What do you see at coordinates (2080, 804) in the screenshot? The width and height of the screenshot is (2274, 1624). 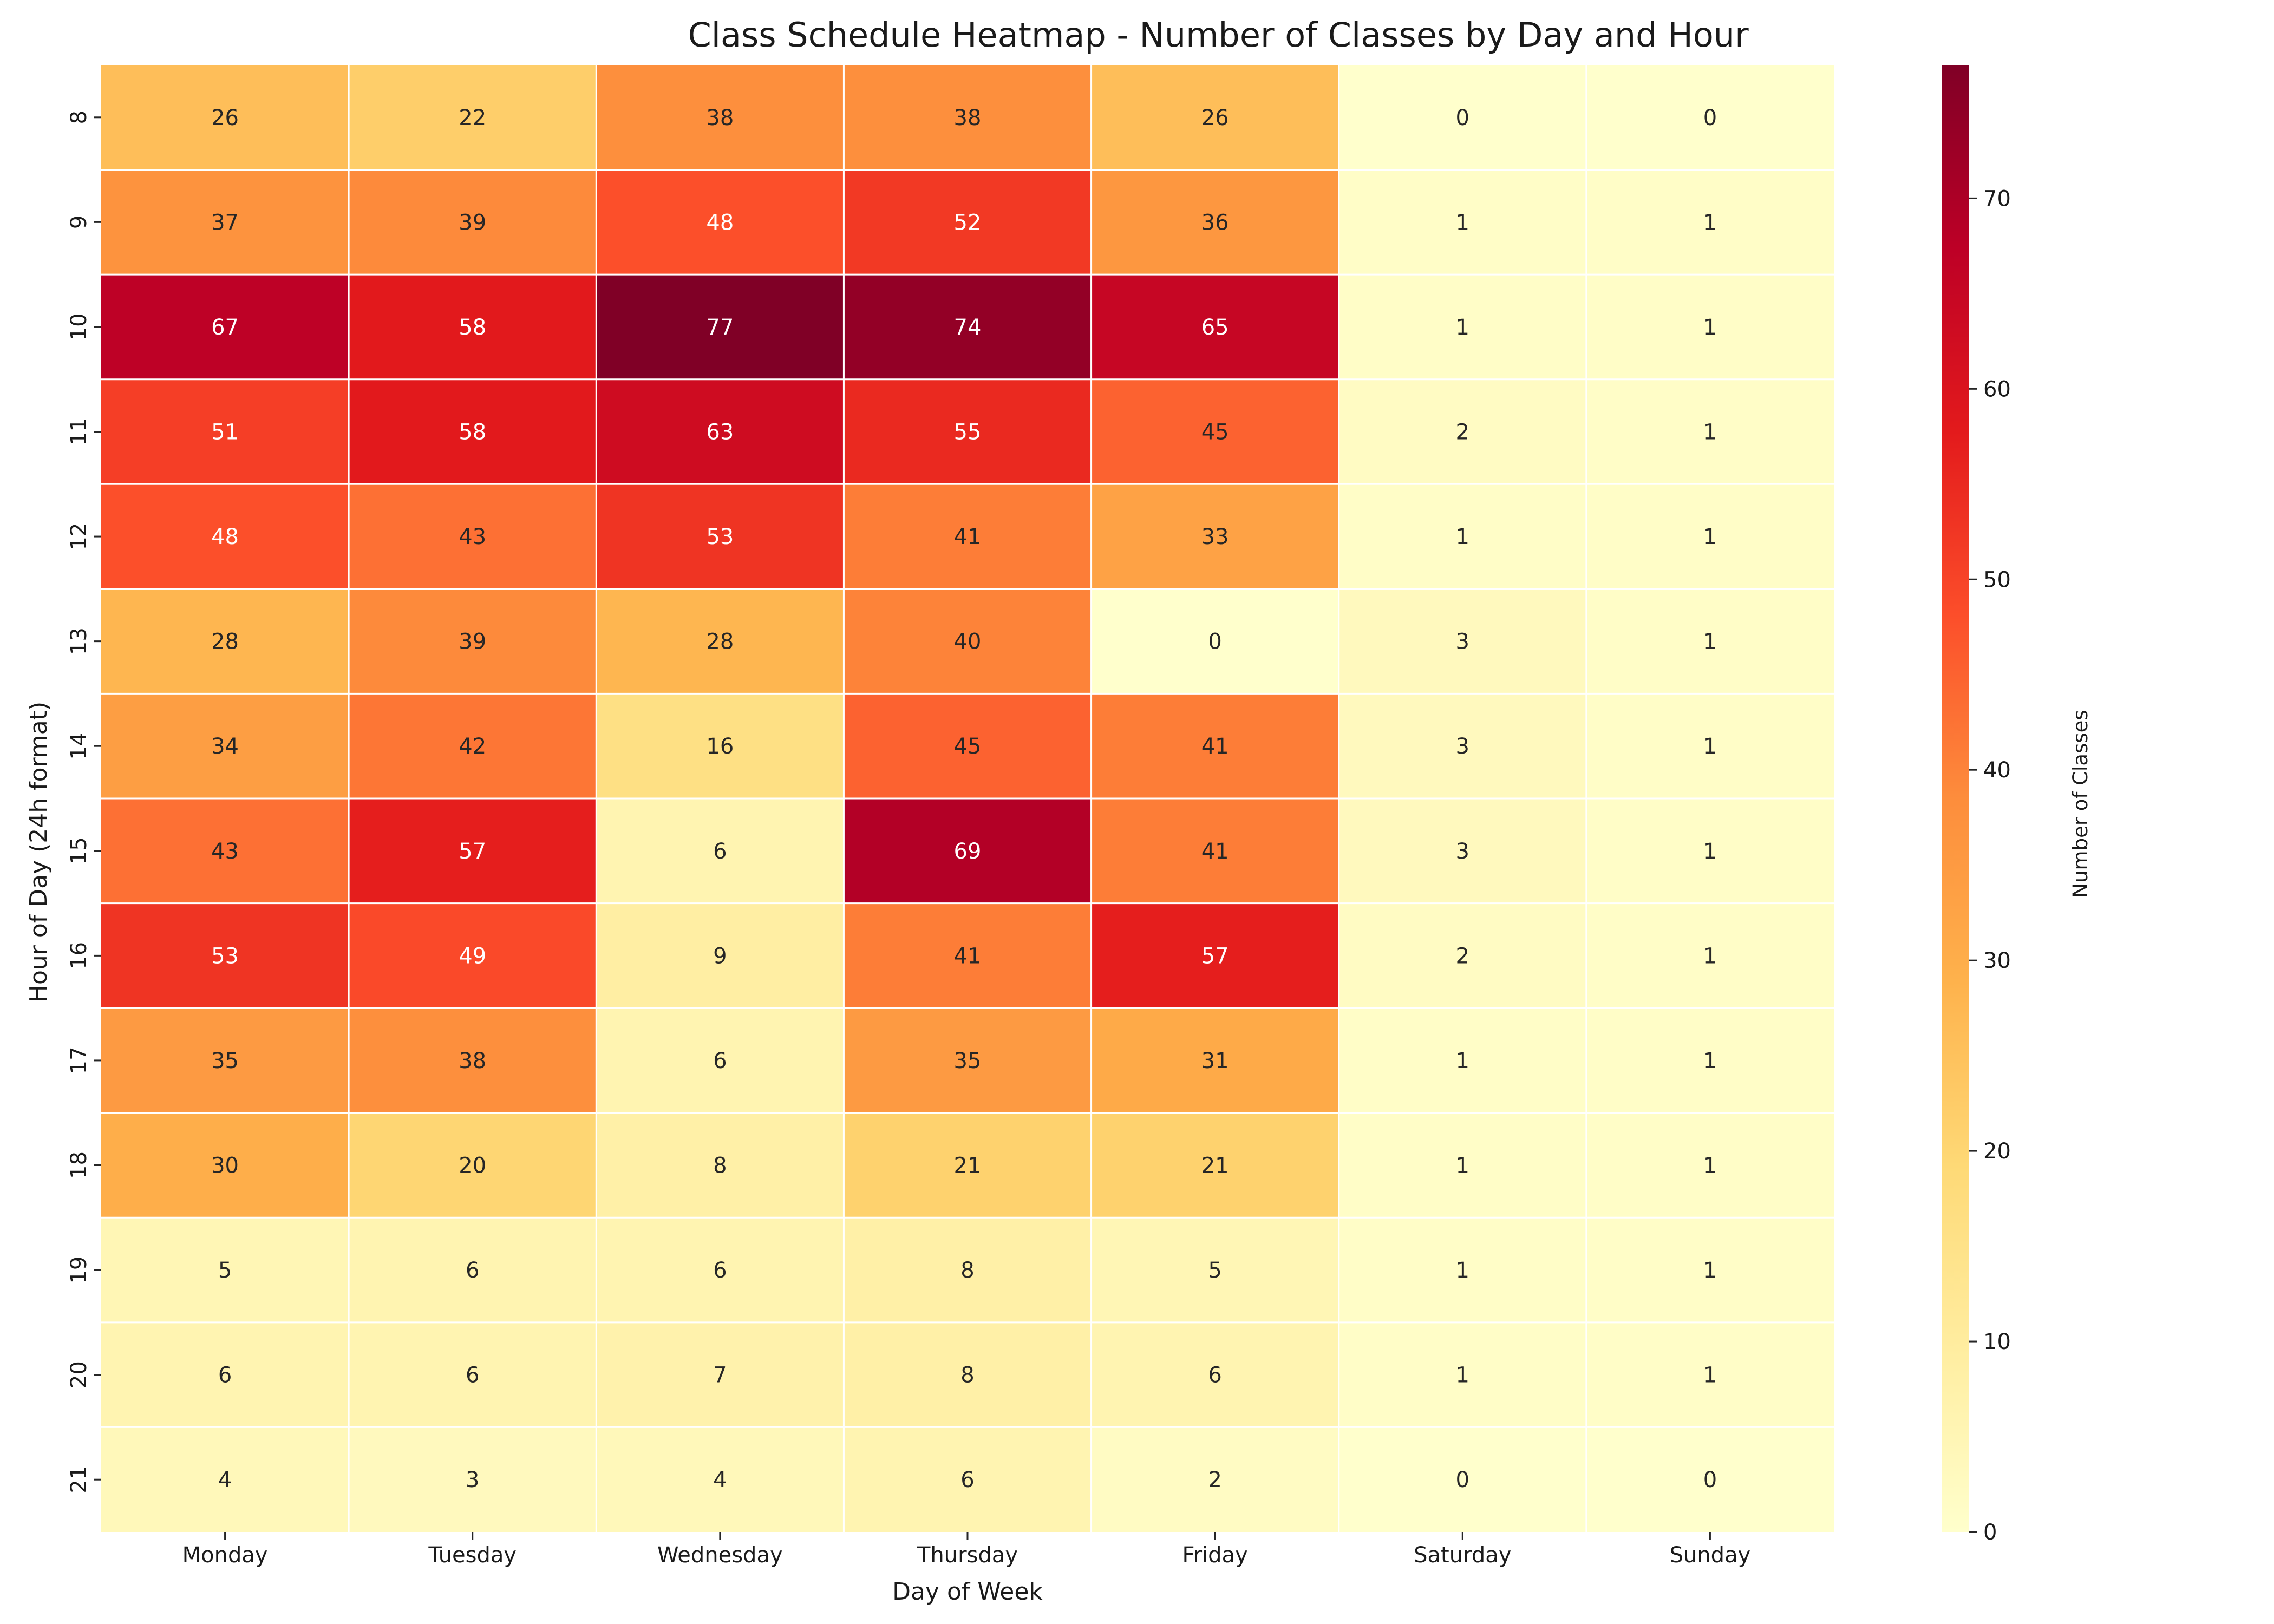 I see `colorbar-label: Number of Classes` at bounding box center [2080, 804].